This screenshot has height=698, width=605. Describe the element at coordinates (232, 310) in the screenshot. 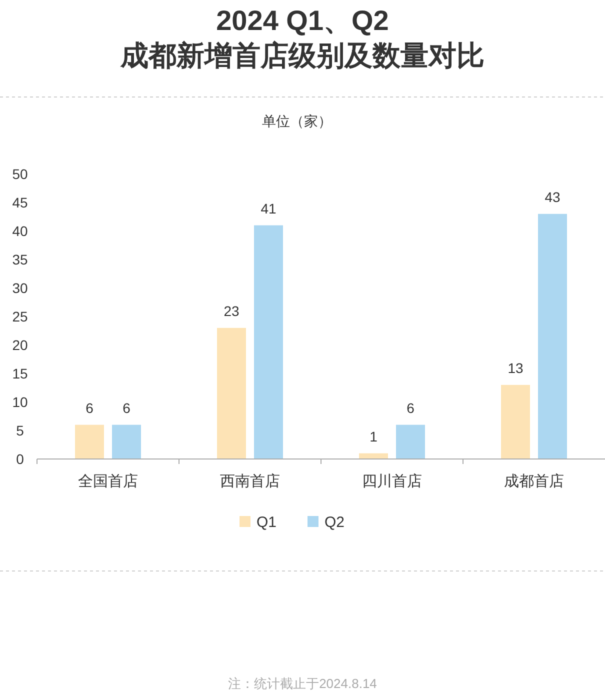

I see `data-label: 23` at that location.